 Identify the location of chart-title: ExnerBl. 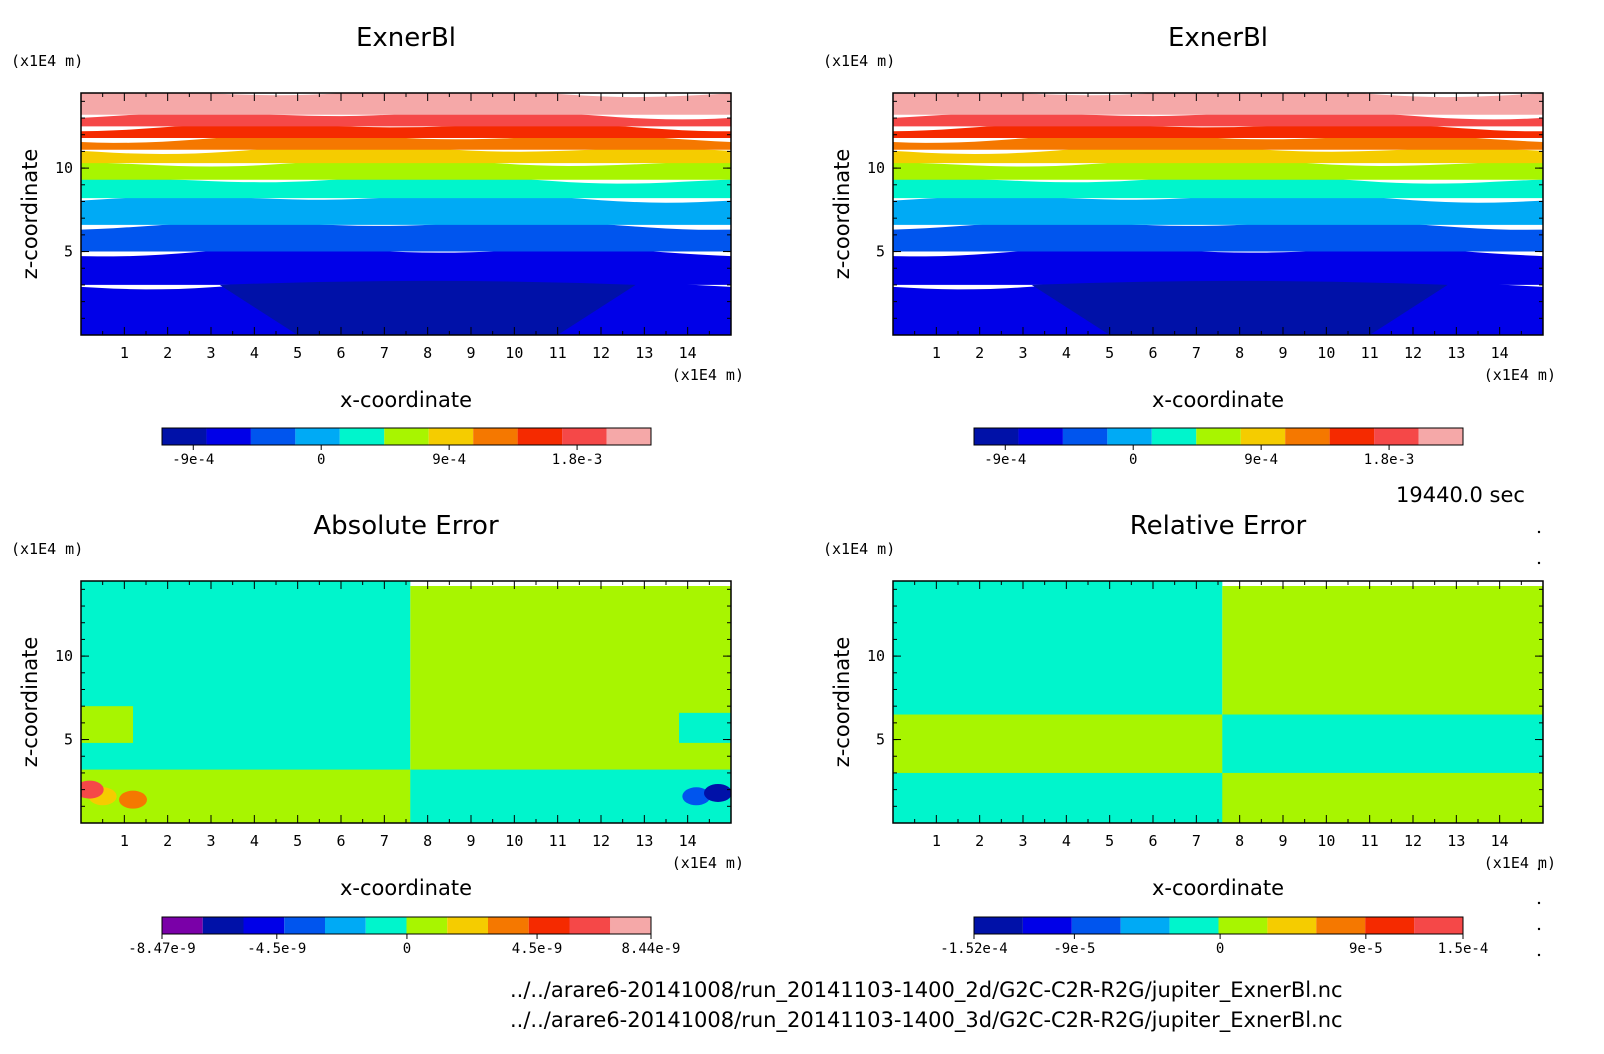
(406, 38).